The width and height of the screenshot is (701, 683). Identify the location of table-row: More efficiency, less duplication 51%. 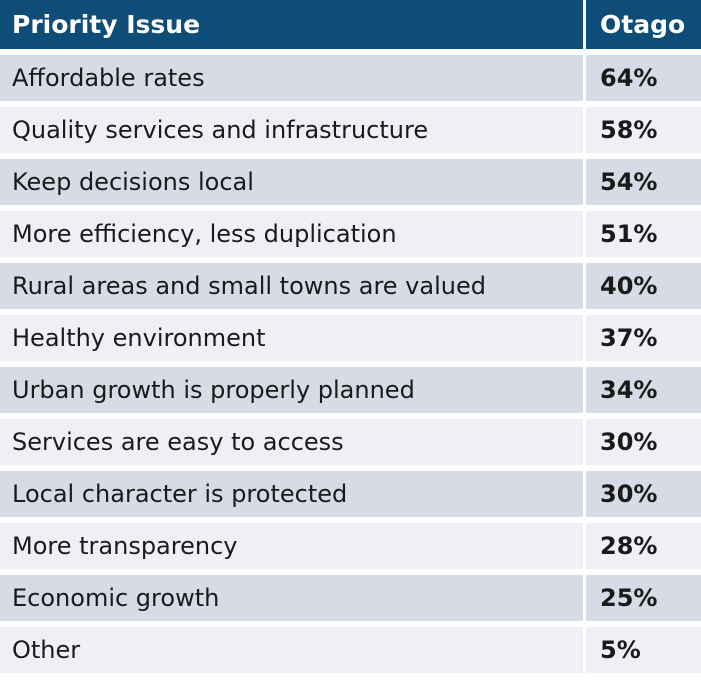
(350, 234).